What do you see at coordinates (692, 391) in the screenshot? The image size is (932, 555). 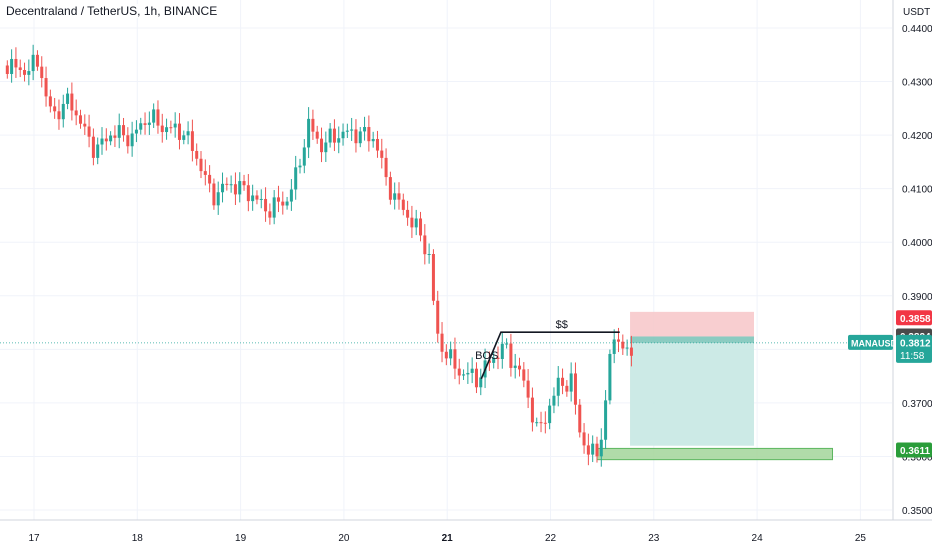 I see `take-profit-zone` at bounding box center [692, 391].